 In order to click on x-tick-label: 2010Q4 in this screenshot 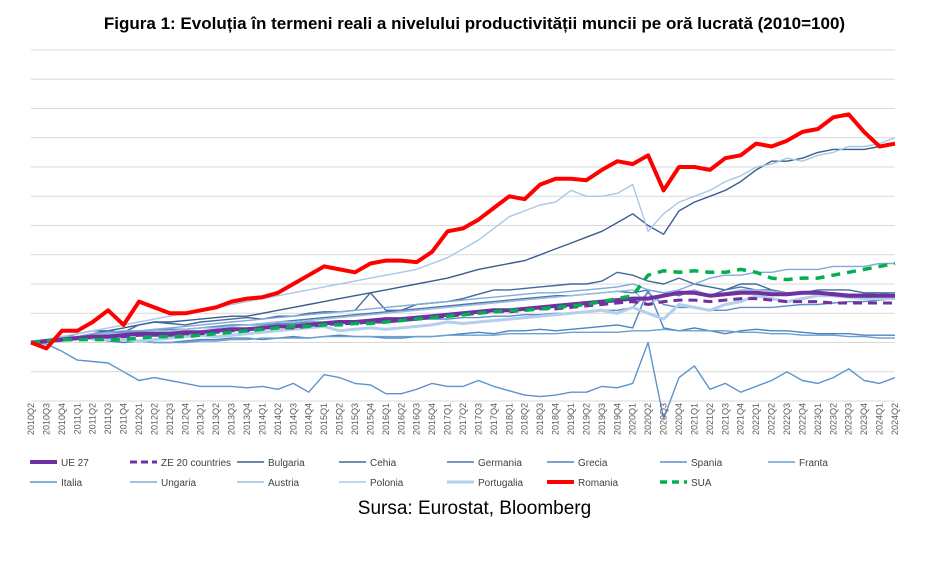, I will do `click(62, 419)`.